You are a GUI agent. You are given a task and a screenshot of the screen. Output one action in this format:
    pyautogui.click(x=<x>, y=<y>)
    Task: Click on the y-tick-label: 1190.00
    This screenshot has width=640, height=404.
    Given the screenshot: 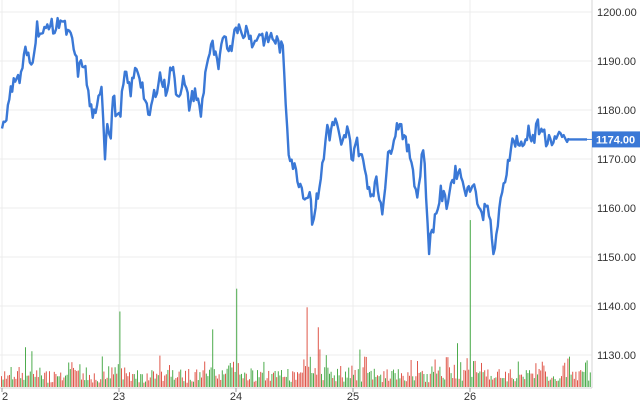 What is the action you would take?
    pyautogui.click(x=616, y=62)
    